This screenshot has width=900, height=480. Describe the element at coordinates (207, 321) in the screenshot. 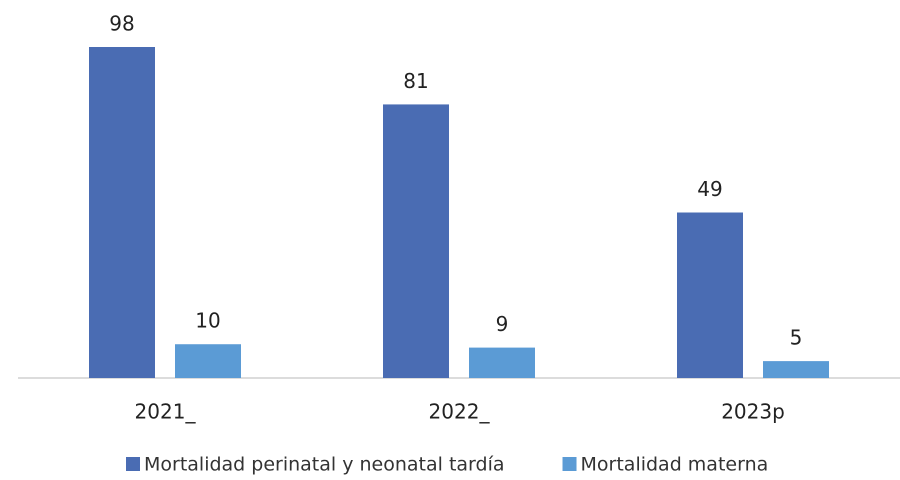

I see `data-label: 10` at that location.